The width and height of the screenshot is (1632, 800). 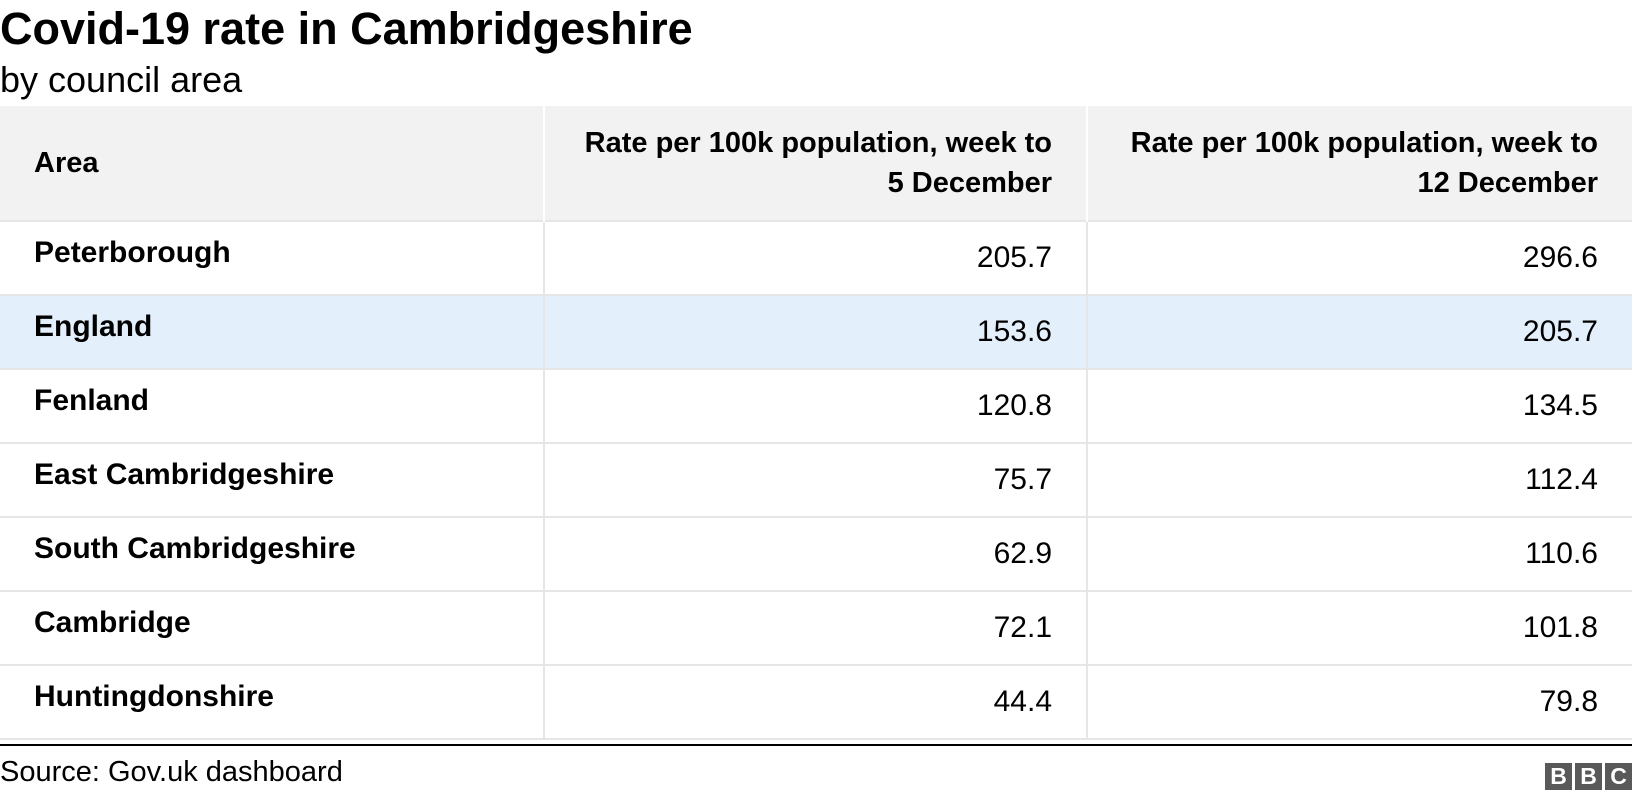 What do you see at coordinates (1618, 776) in the screenshot?
I see `bbc-logo-letter: C` at bounding box center [1618, 776].